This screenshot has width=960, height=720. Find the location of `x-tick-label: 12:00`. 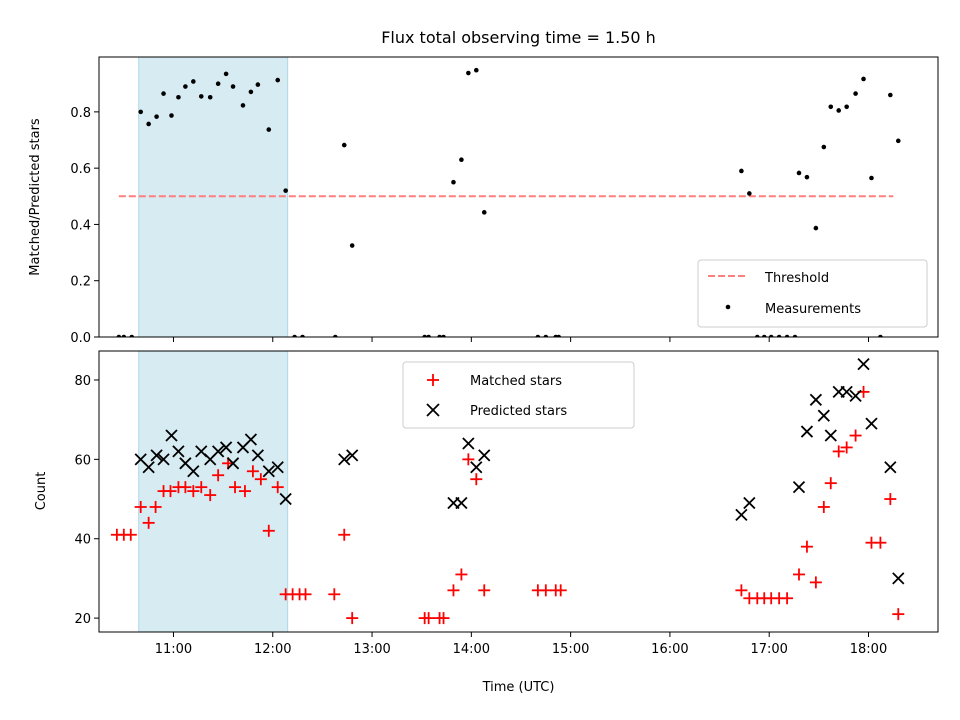

x-tick-label: 12:00 is located at coordinates (272, 649).